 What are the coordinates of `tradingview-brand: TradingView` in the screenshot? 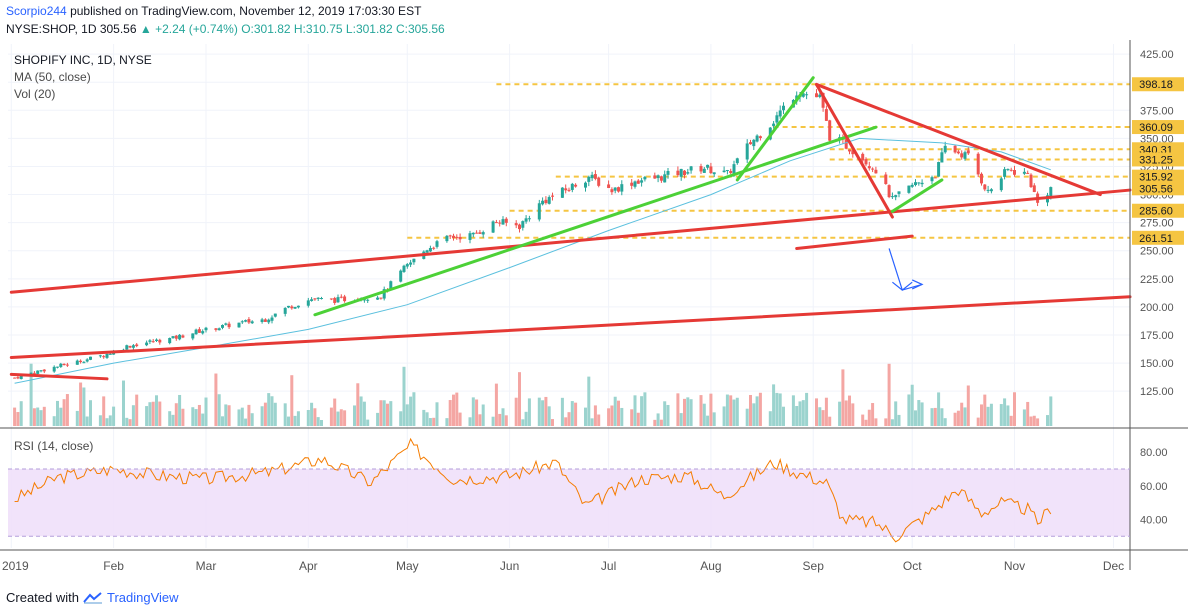 It's located at (142, 597).